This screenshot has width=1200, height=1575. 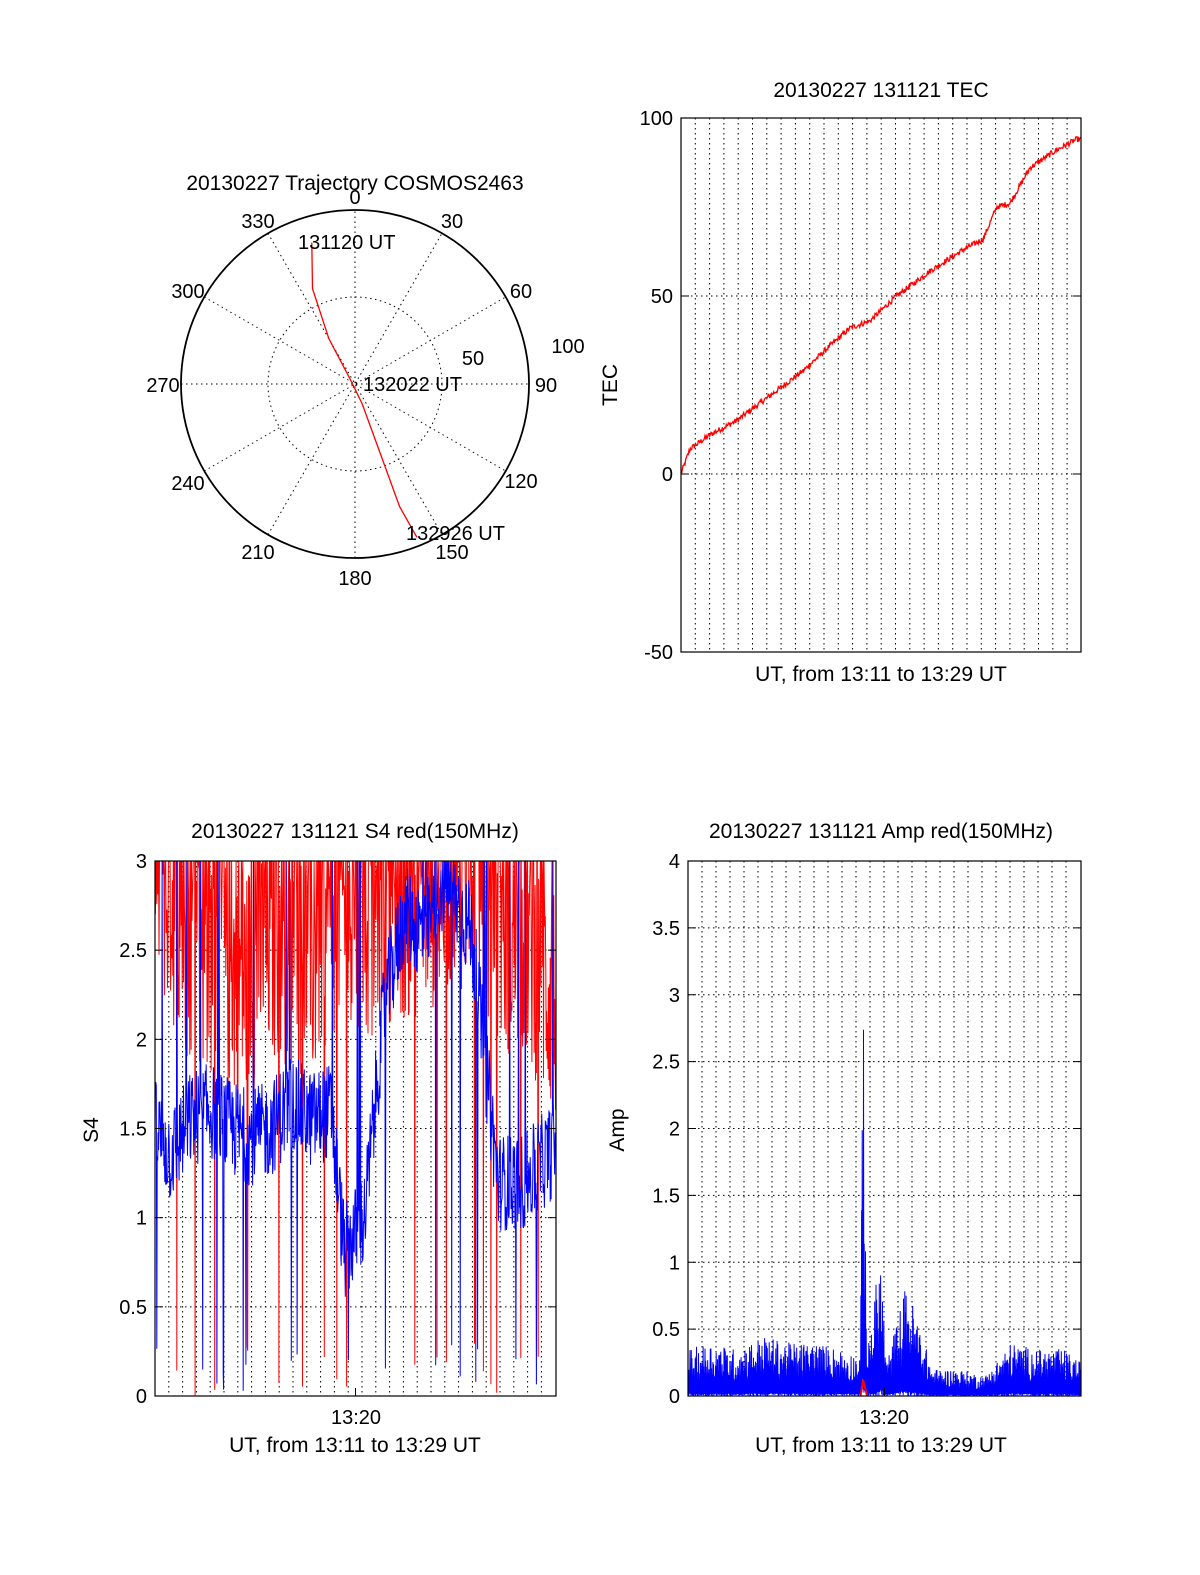 I want to click on polar-inner-ring, so click(x=355, y=384).